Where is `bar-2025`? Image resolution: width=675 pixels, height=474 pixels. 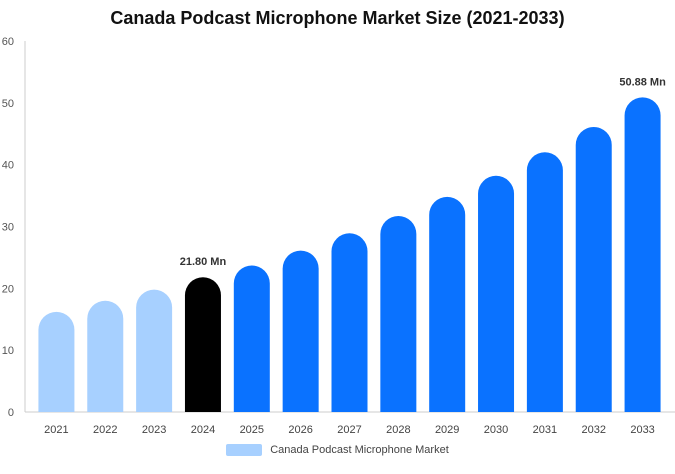
bar-2025 is located at coordinates (251, 338).